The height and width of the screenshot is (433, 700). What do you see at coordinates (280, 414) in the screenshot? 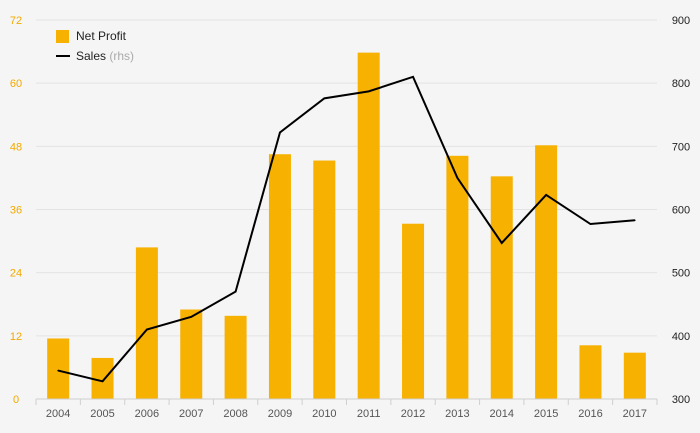
I see `x-tick-label: 2009` at bounding box center [280, 414].